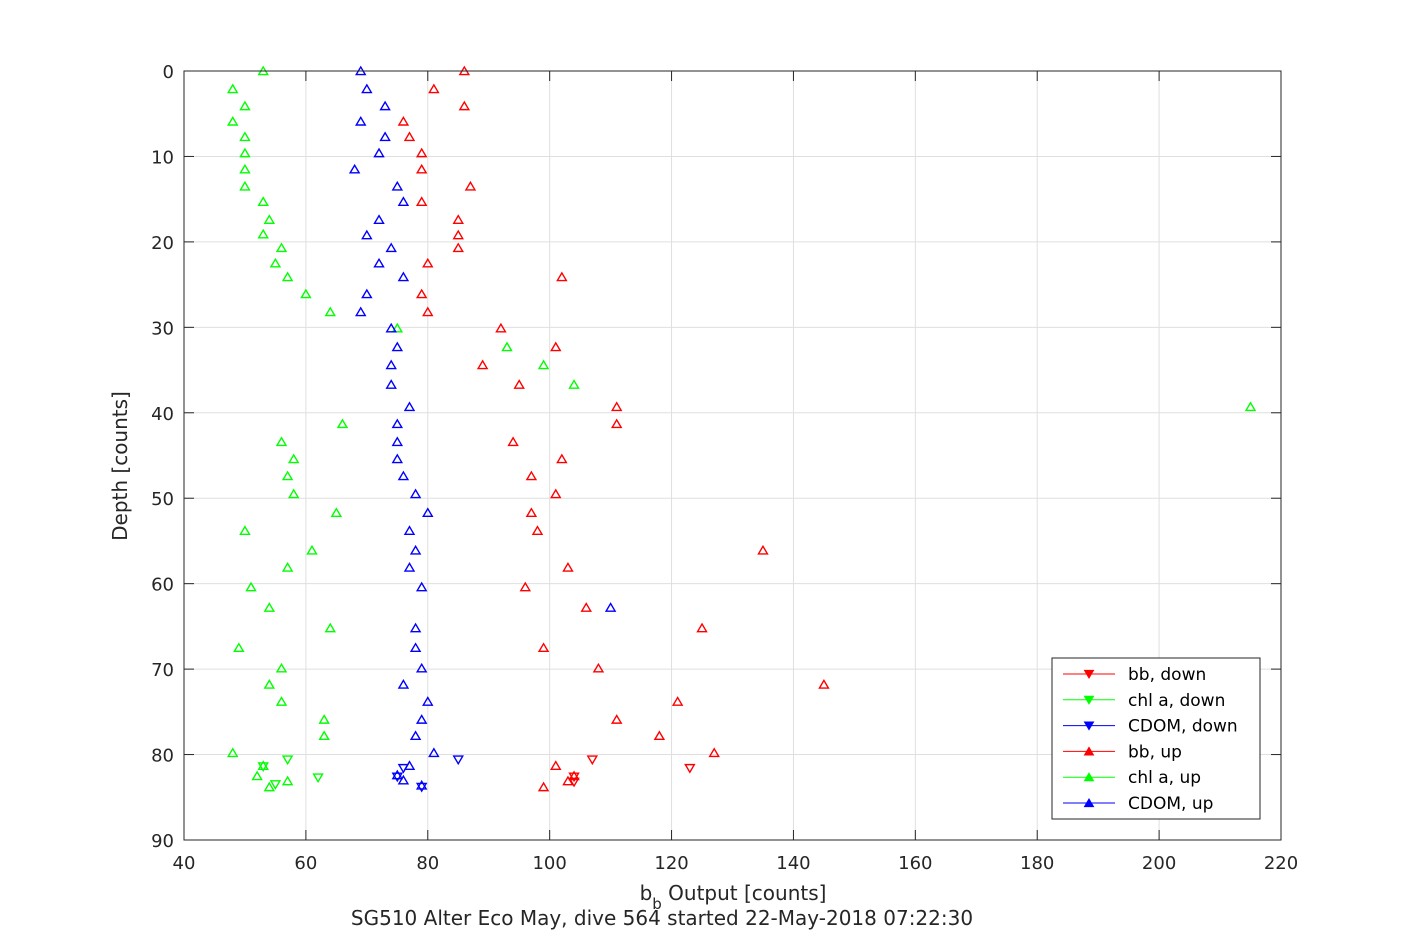 The height and width of the screenshot is (945, 1417). What do you see at coordinates (318, 778) in the screenshot?
I see `marker-chl-a-down` at bounding box center [318, 778].